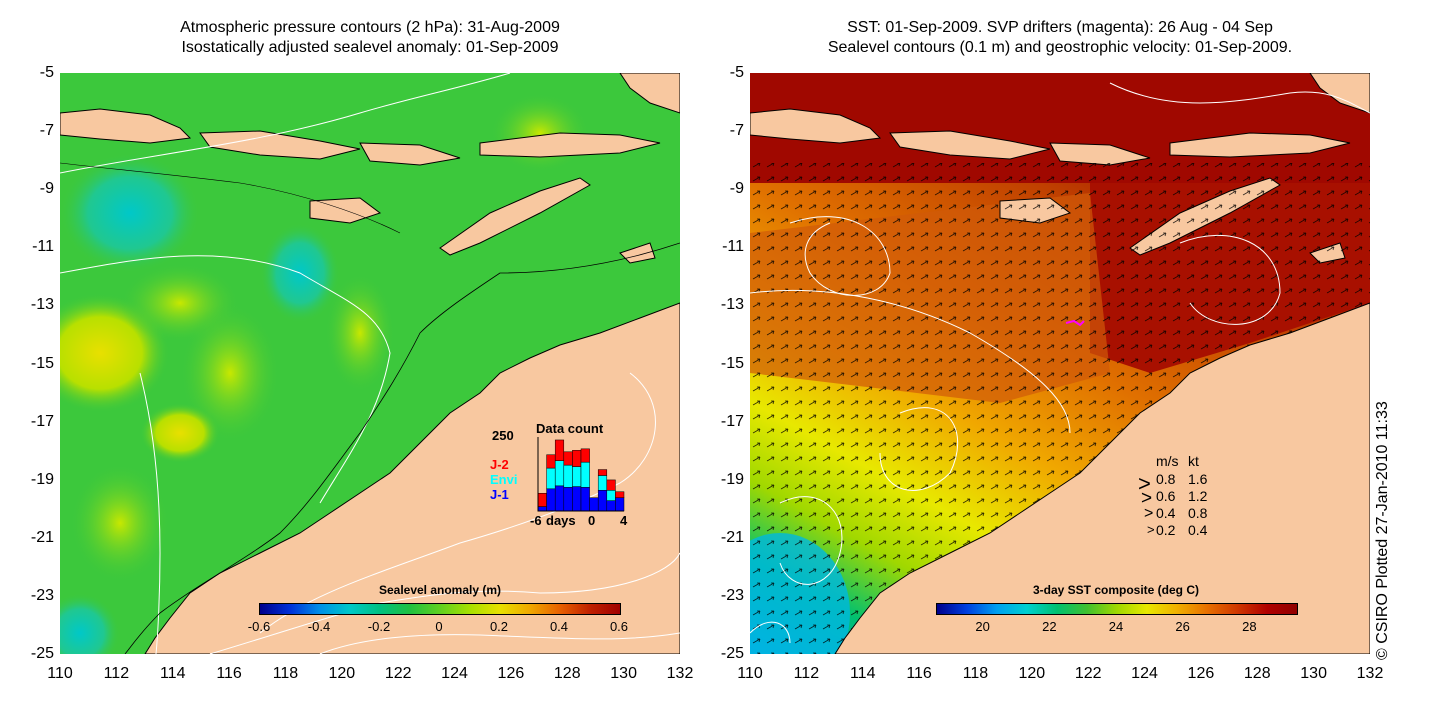 This screenshot has width=1440, height=720. Describe the element at coordinates (440, 609) in the screenshot. I see `left-colorbar` at that location.